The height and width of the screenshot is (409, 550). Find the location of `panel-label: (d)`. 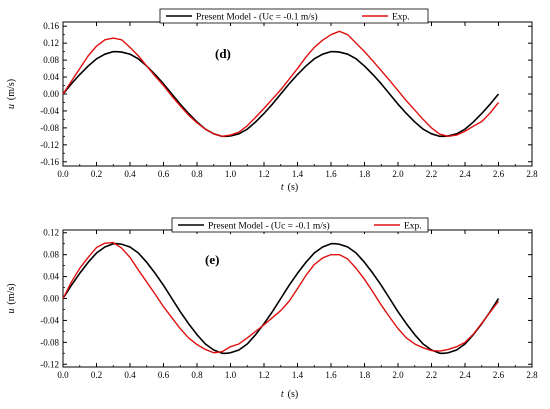

panel-label: (d) is located at coordinates (223, 53).